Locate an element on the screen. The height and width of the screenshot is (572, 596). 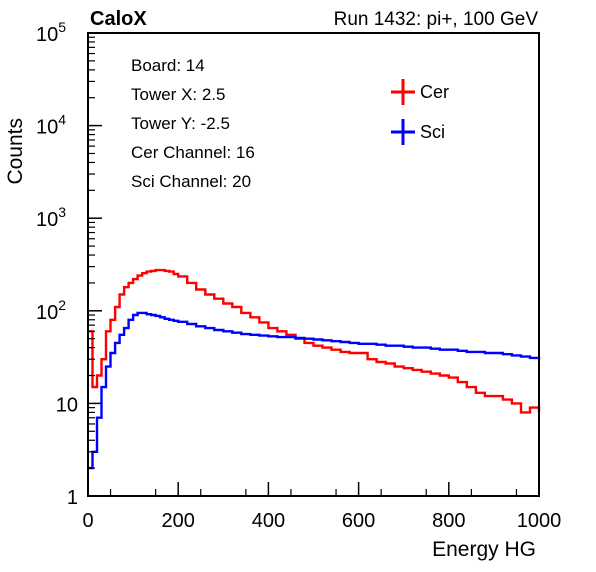
y-tick-label: 10⁵ is located at coordinates (51, 32).